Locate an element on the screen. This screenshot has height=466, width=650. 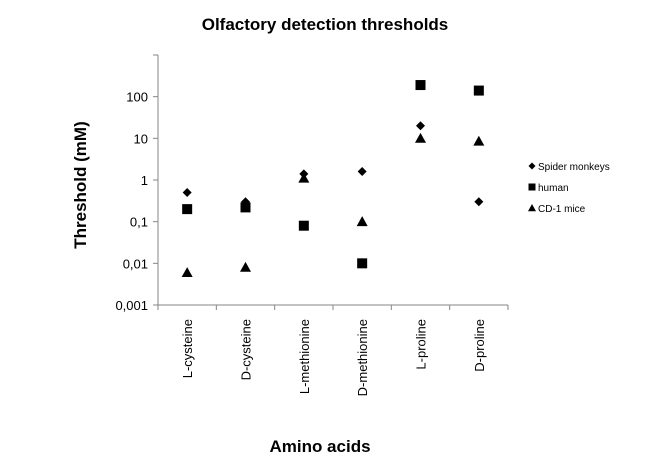
y-tick-label: 10 is located at coordinates (141, 138).